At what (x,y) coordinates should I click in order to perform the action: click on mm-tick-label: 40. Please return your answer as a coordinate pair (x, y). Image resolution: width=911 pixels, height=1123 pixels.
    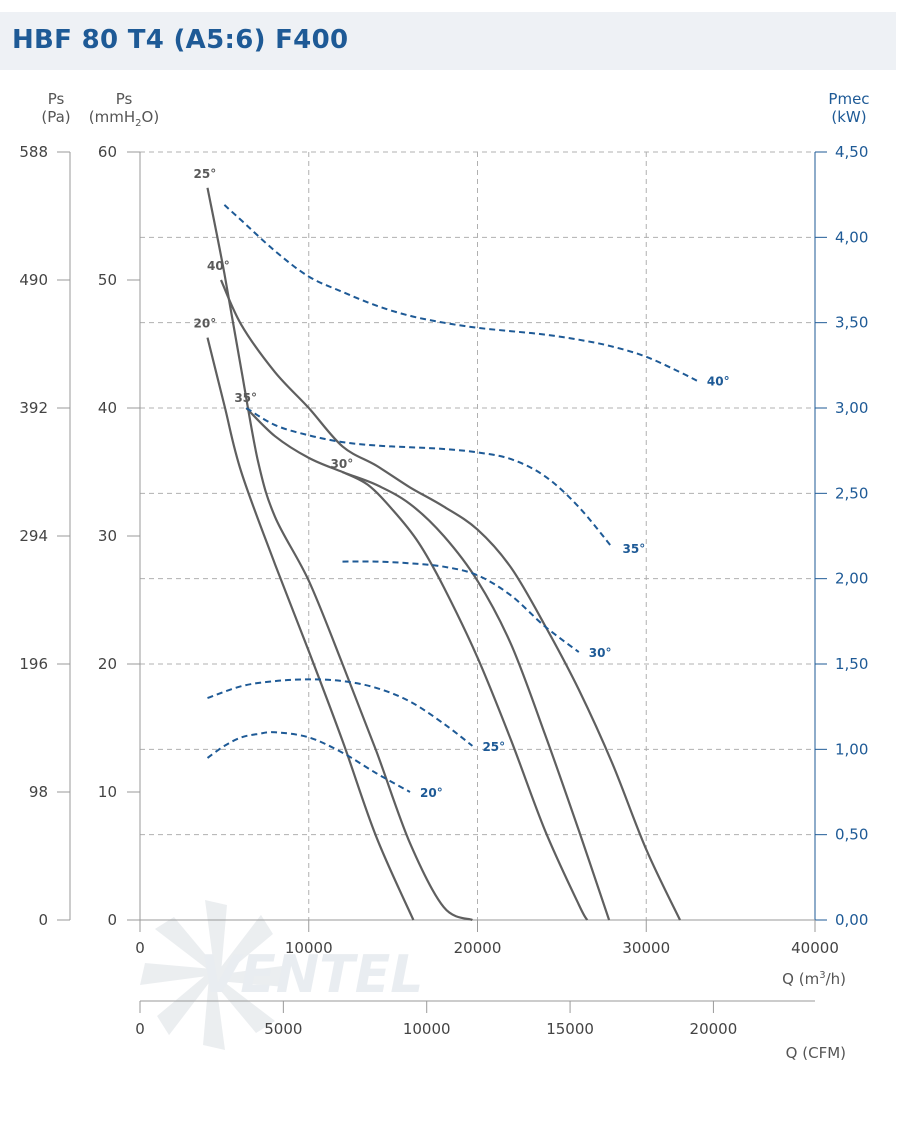
    Looking at the image, I should click on (107, 408).